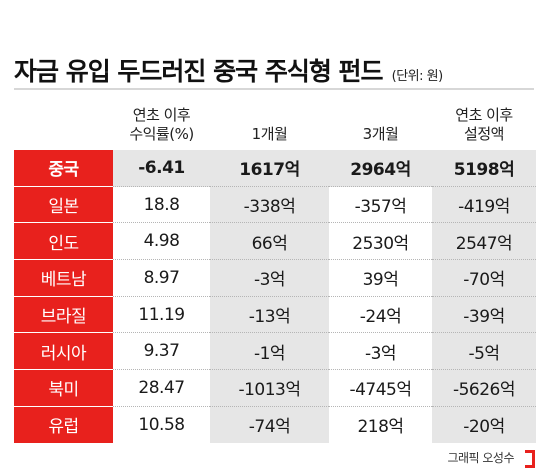 This screenshot has width=550, height=476. Describe the element at coordinates (199, 71) in the screenshot. I see `page-title: 자금 유입 두드러진 중국 주식형 펀드` at that location.